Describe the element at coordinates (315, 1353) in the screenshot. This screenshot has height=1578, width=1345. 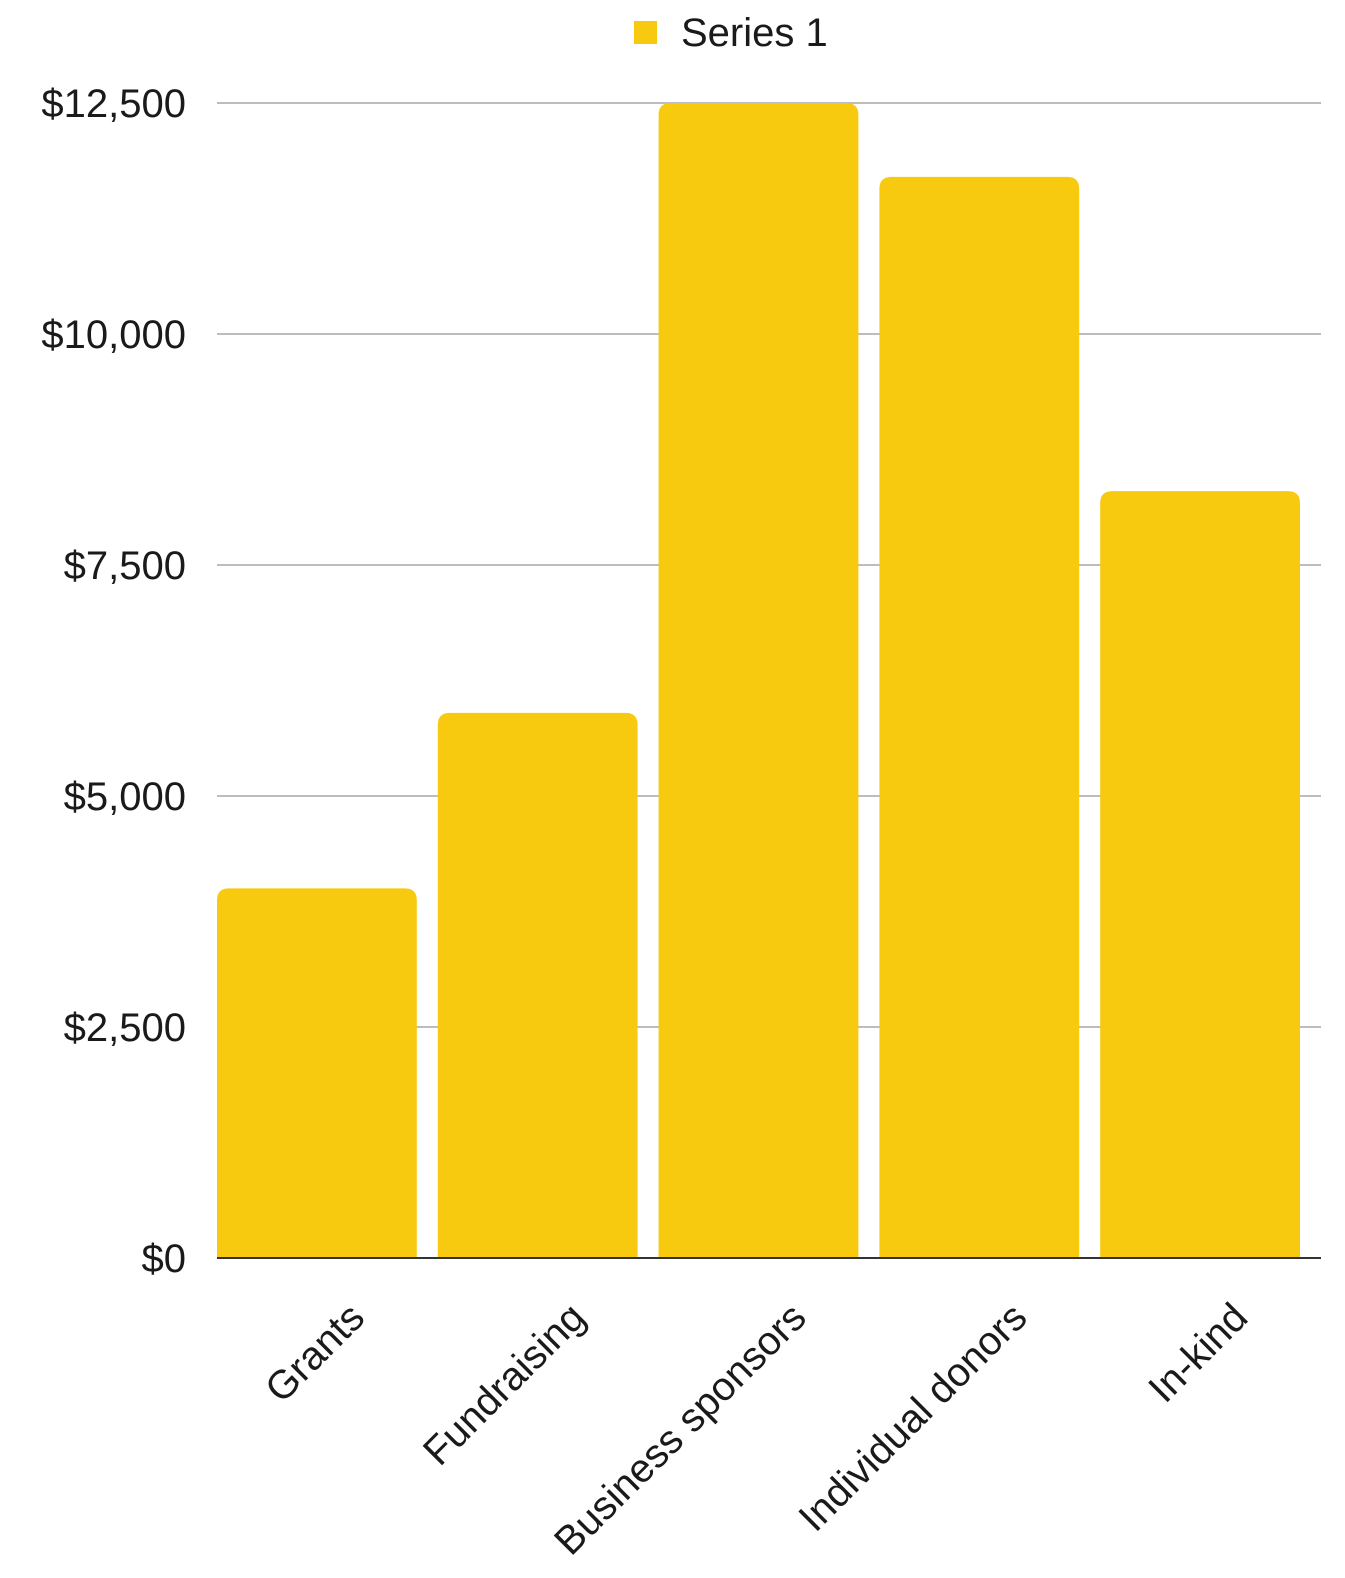
I see `x-category-label: Grants` at that location.